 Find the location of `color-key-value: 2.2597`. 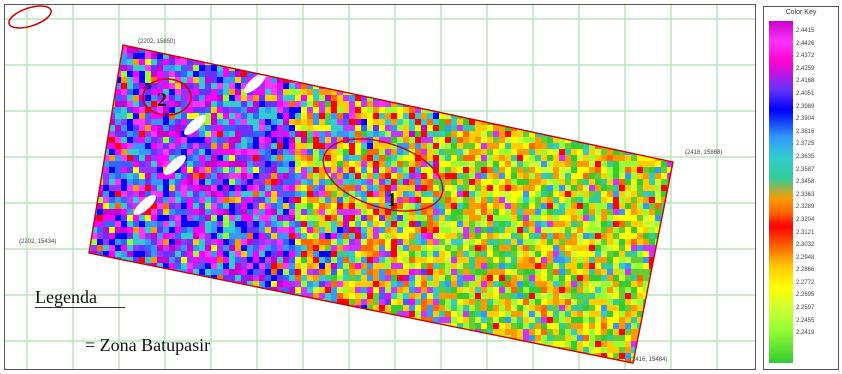

color-key-value: 2.2597 is located at coordinates (805, 308).